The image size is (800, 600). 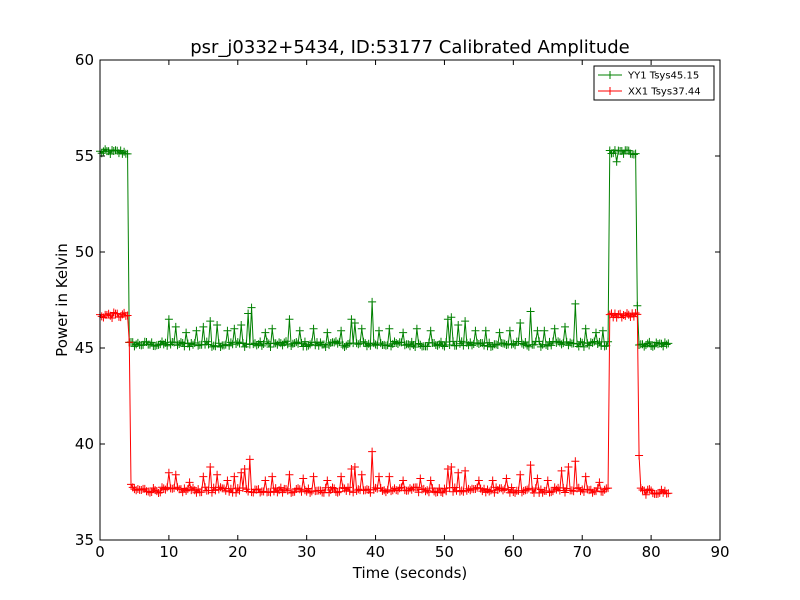 I want to click on legend-label-xx1: XX1 Tsys37.44, so click(x=664, y=92).